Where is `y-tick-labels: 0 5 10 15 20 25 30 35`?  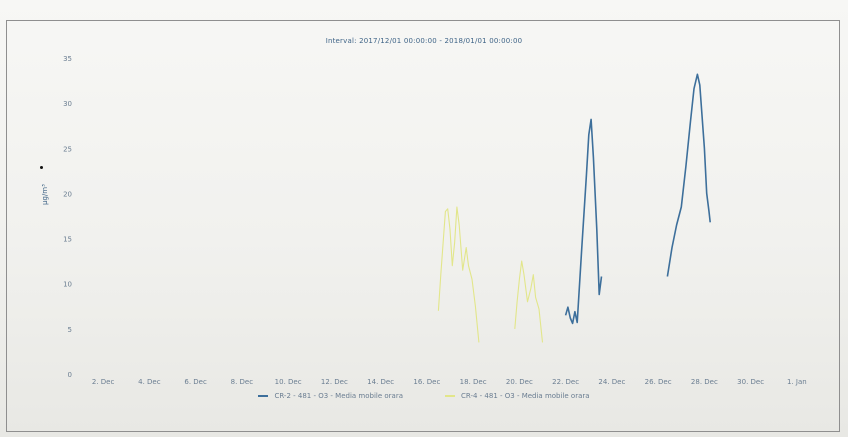
y-tick-labels: 0 5 10 15 20 25 30 35 is located at coordinates (67, 217).